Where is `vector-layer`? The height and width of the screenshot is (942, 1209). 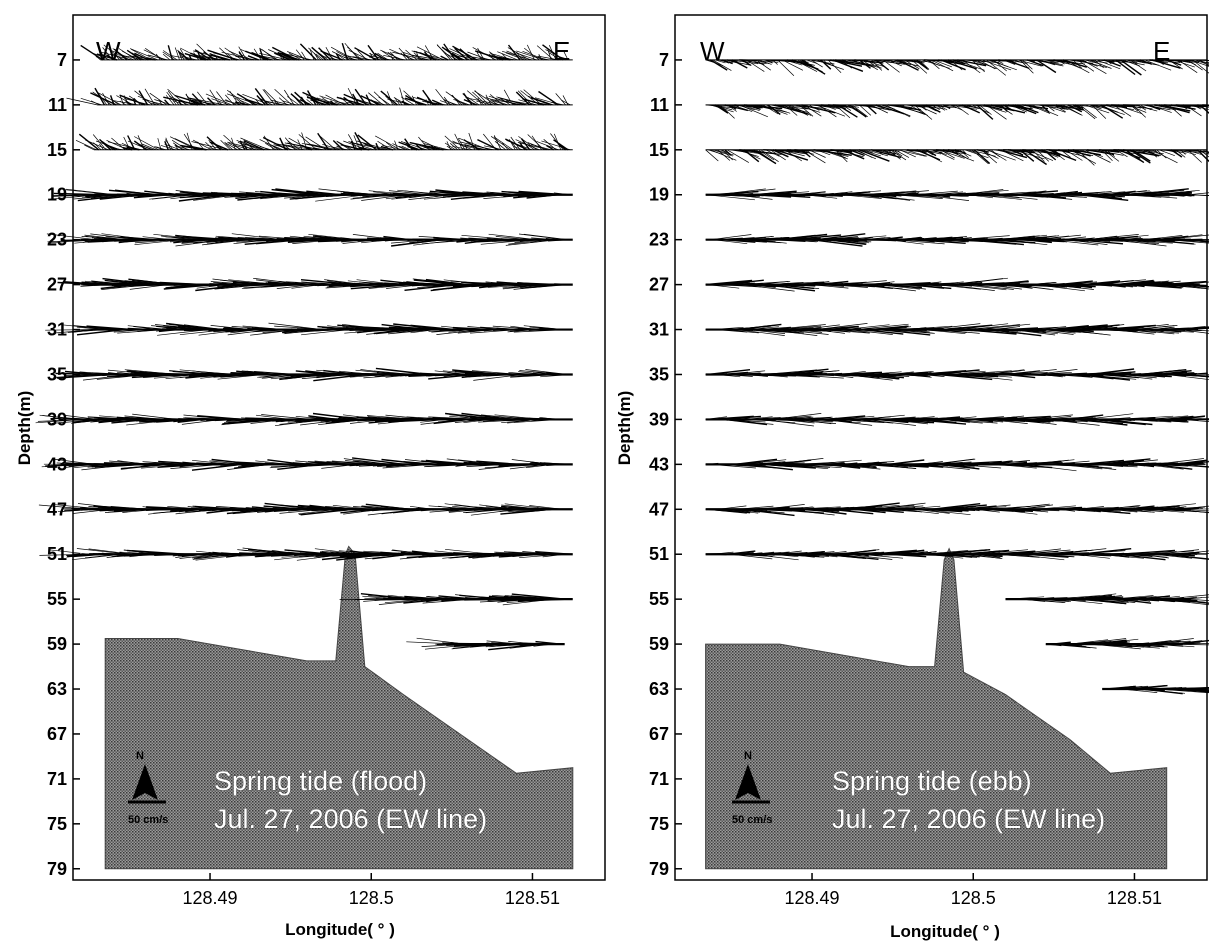 vector-layer is located at coordinates (957, 67).